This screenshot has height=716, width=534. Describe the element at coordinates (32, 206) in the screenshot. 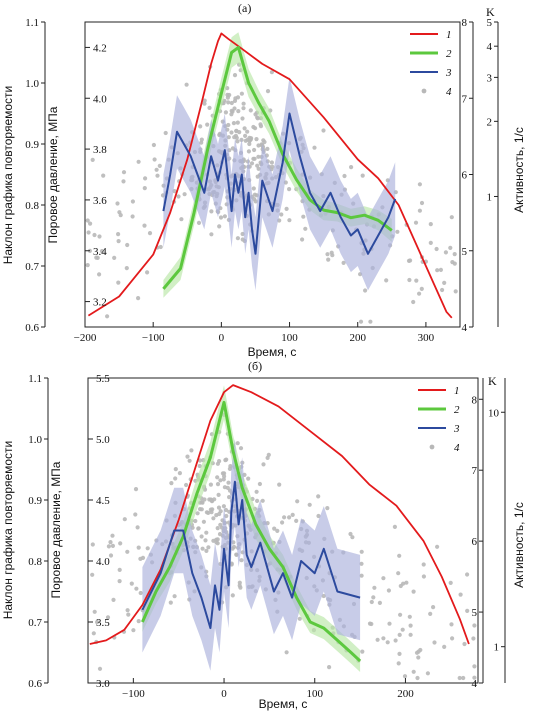

I see `a-slope-tick-label: 0.8` at that location.